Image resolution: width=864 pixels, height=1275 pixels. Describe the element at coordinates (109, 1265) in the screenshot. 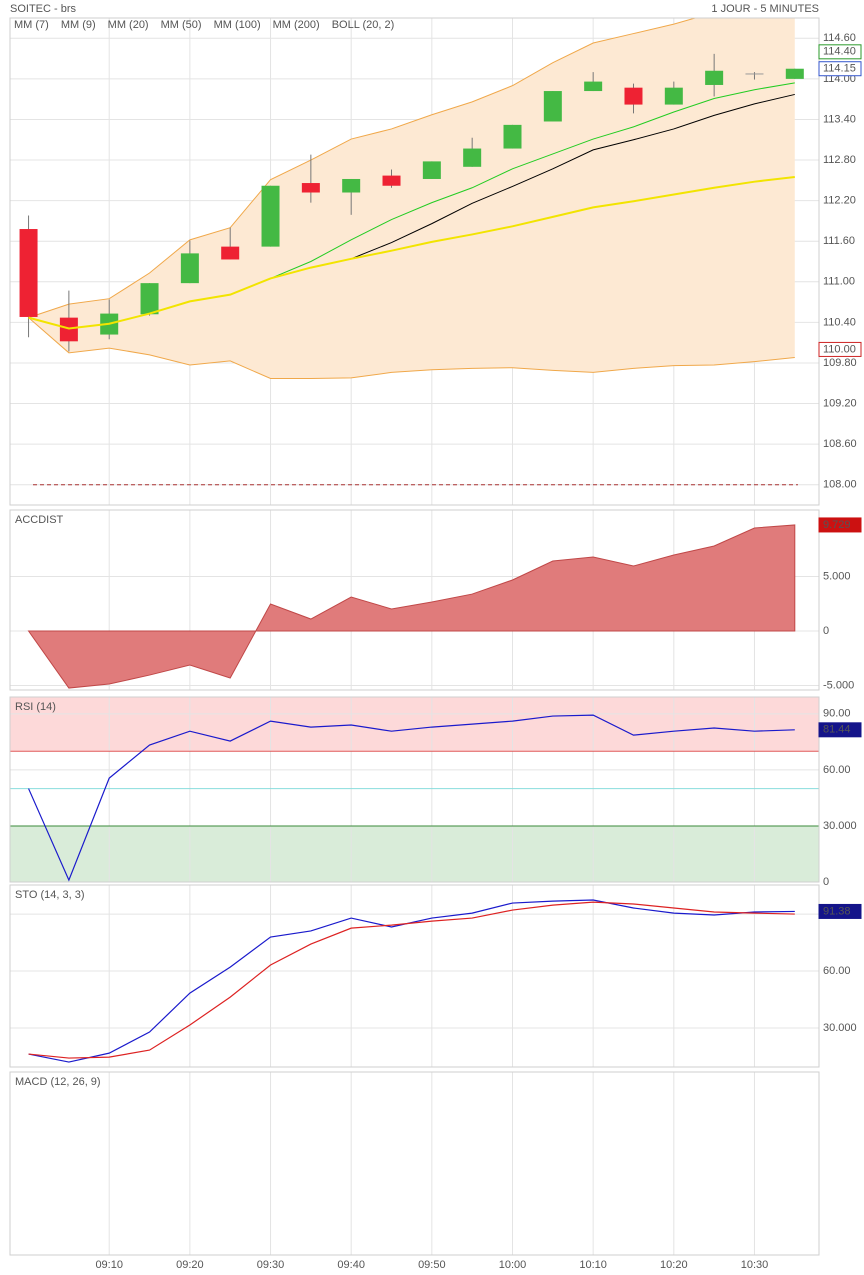

I see `x-tick-label: 09:10` at that location.